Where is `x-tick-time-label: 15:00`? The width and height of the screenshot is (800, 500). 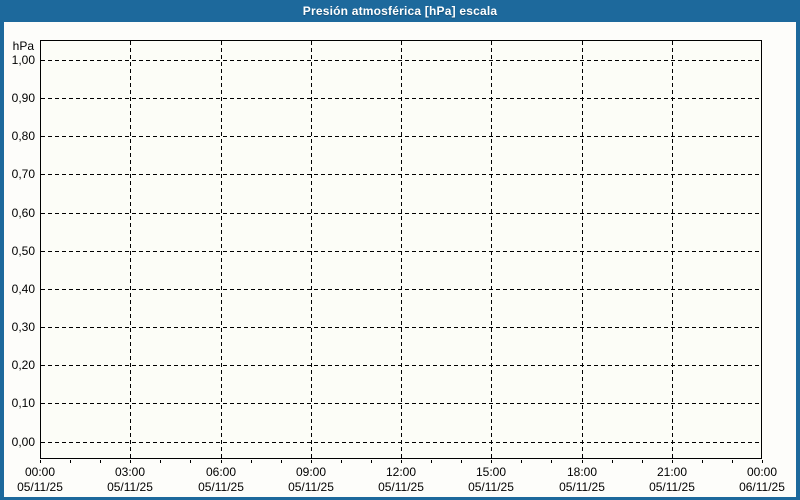 x-tick-time-label: 15:00 is located at coordinates (491, 472).